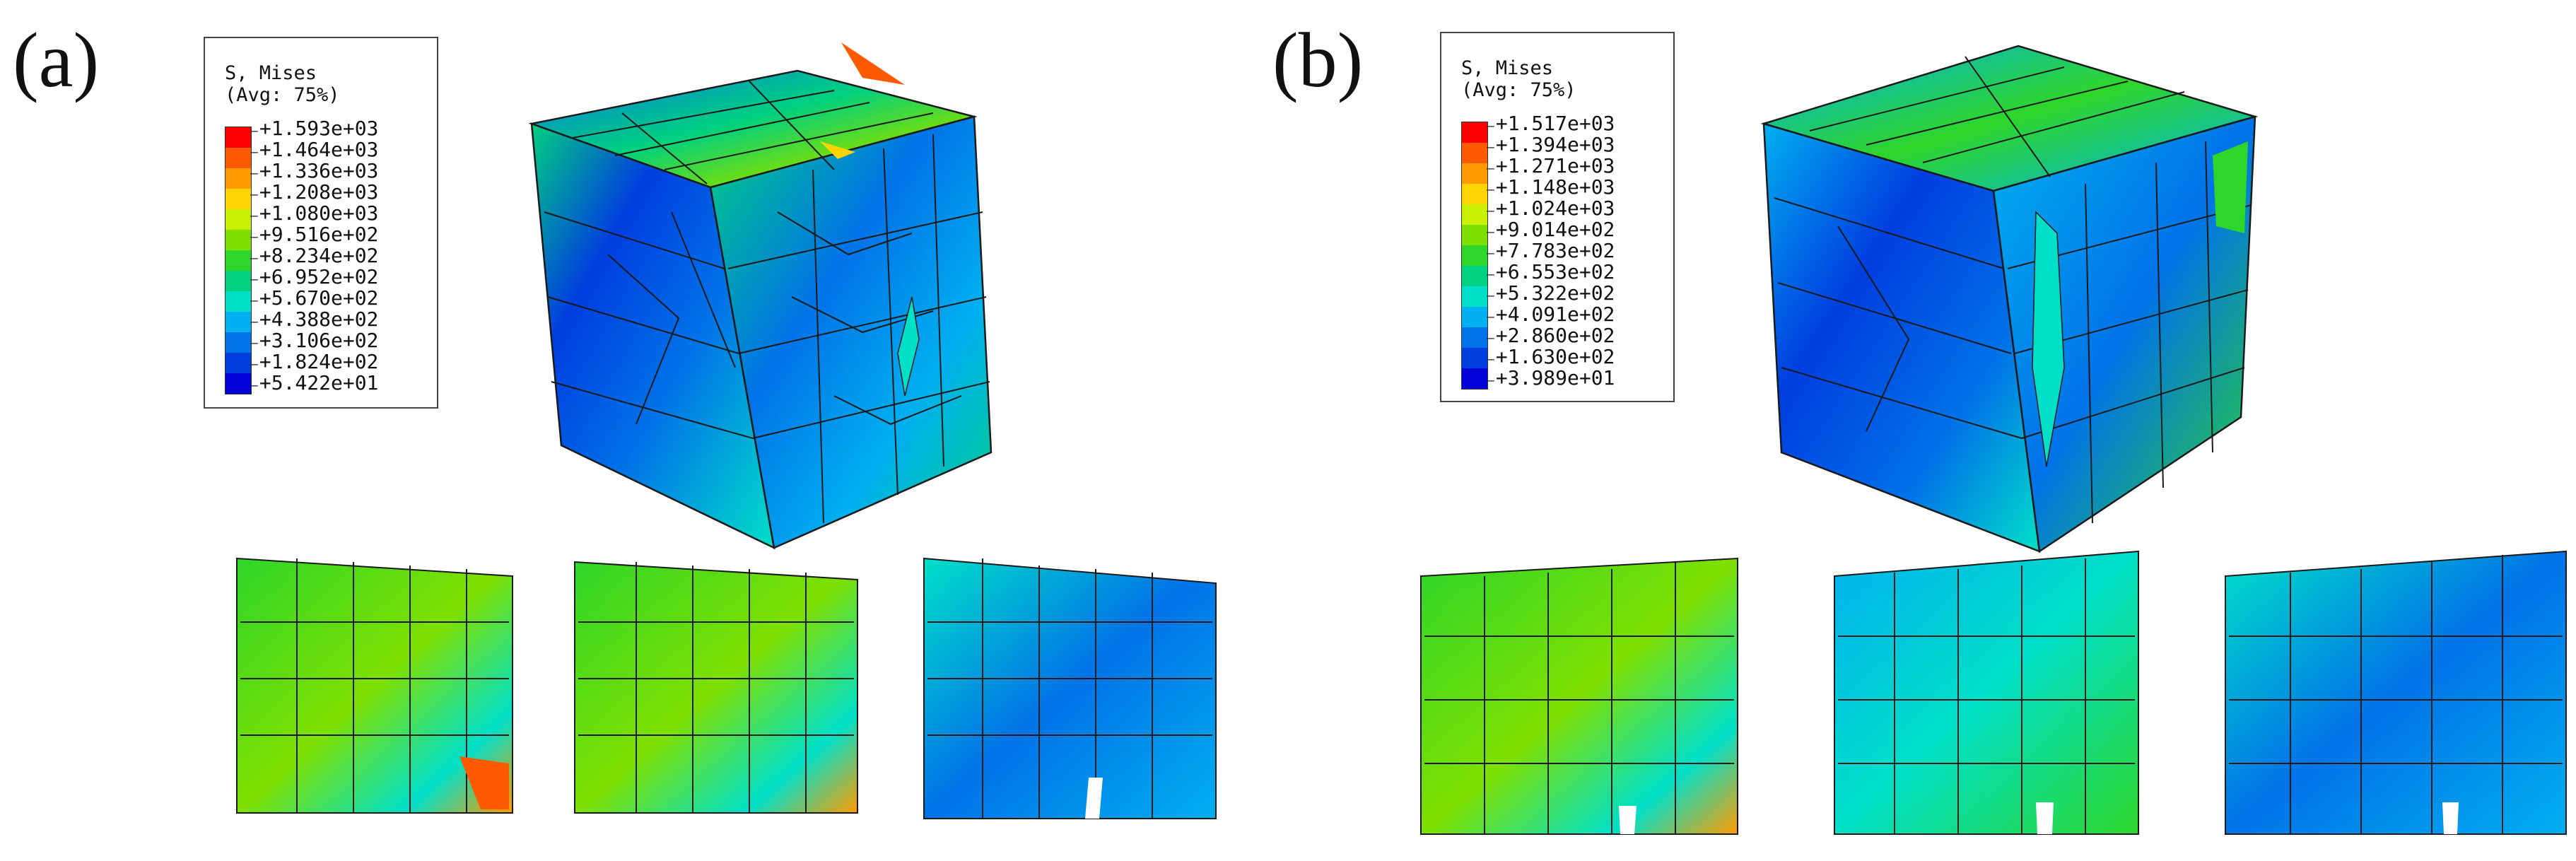 The width and height of the screenshot is (2576, 861). What do you see at coordinates (1551, 145) in the screenshot?
I see `legend-value: +1.394e+03` at bounding box center [1551, 145].